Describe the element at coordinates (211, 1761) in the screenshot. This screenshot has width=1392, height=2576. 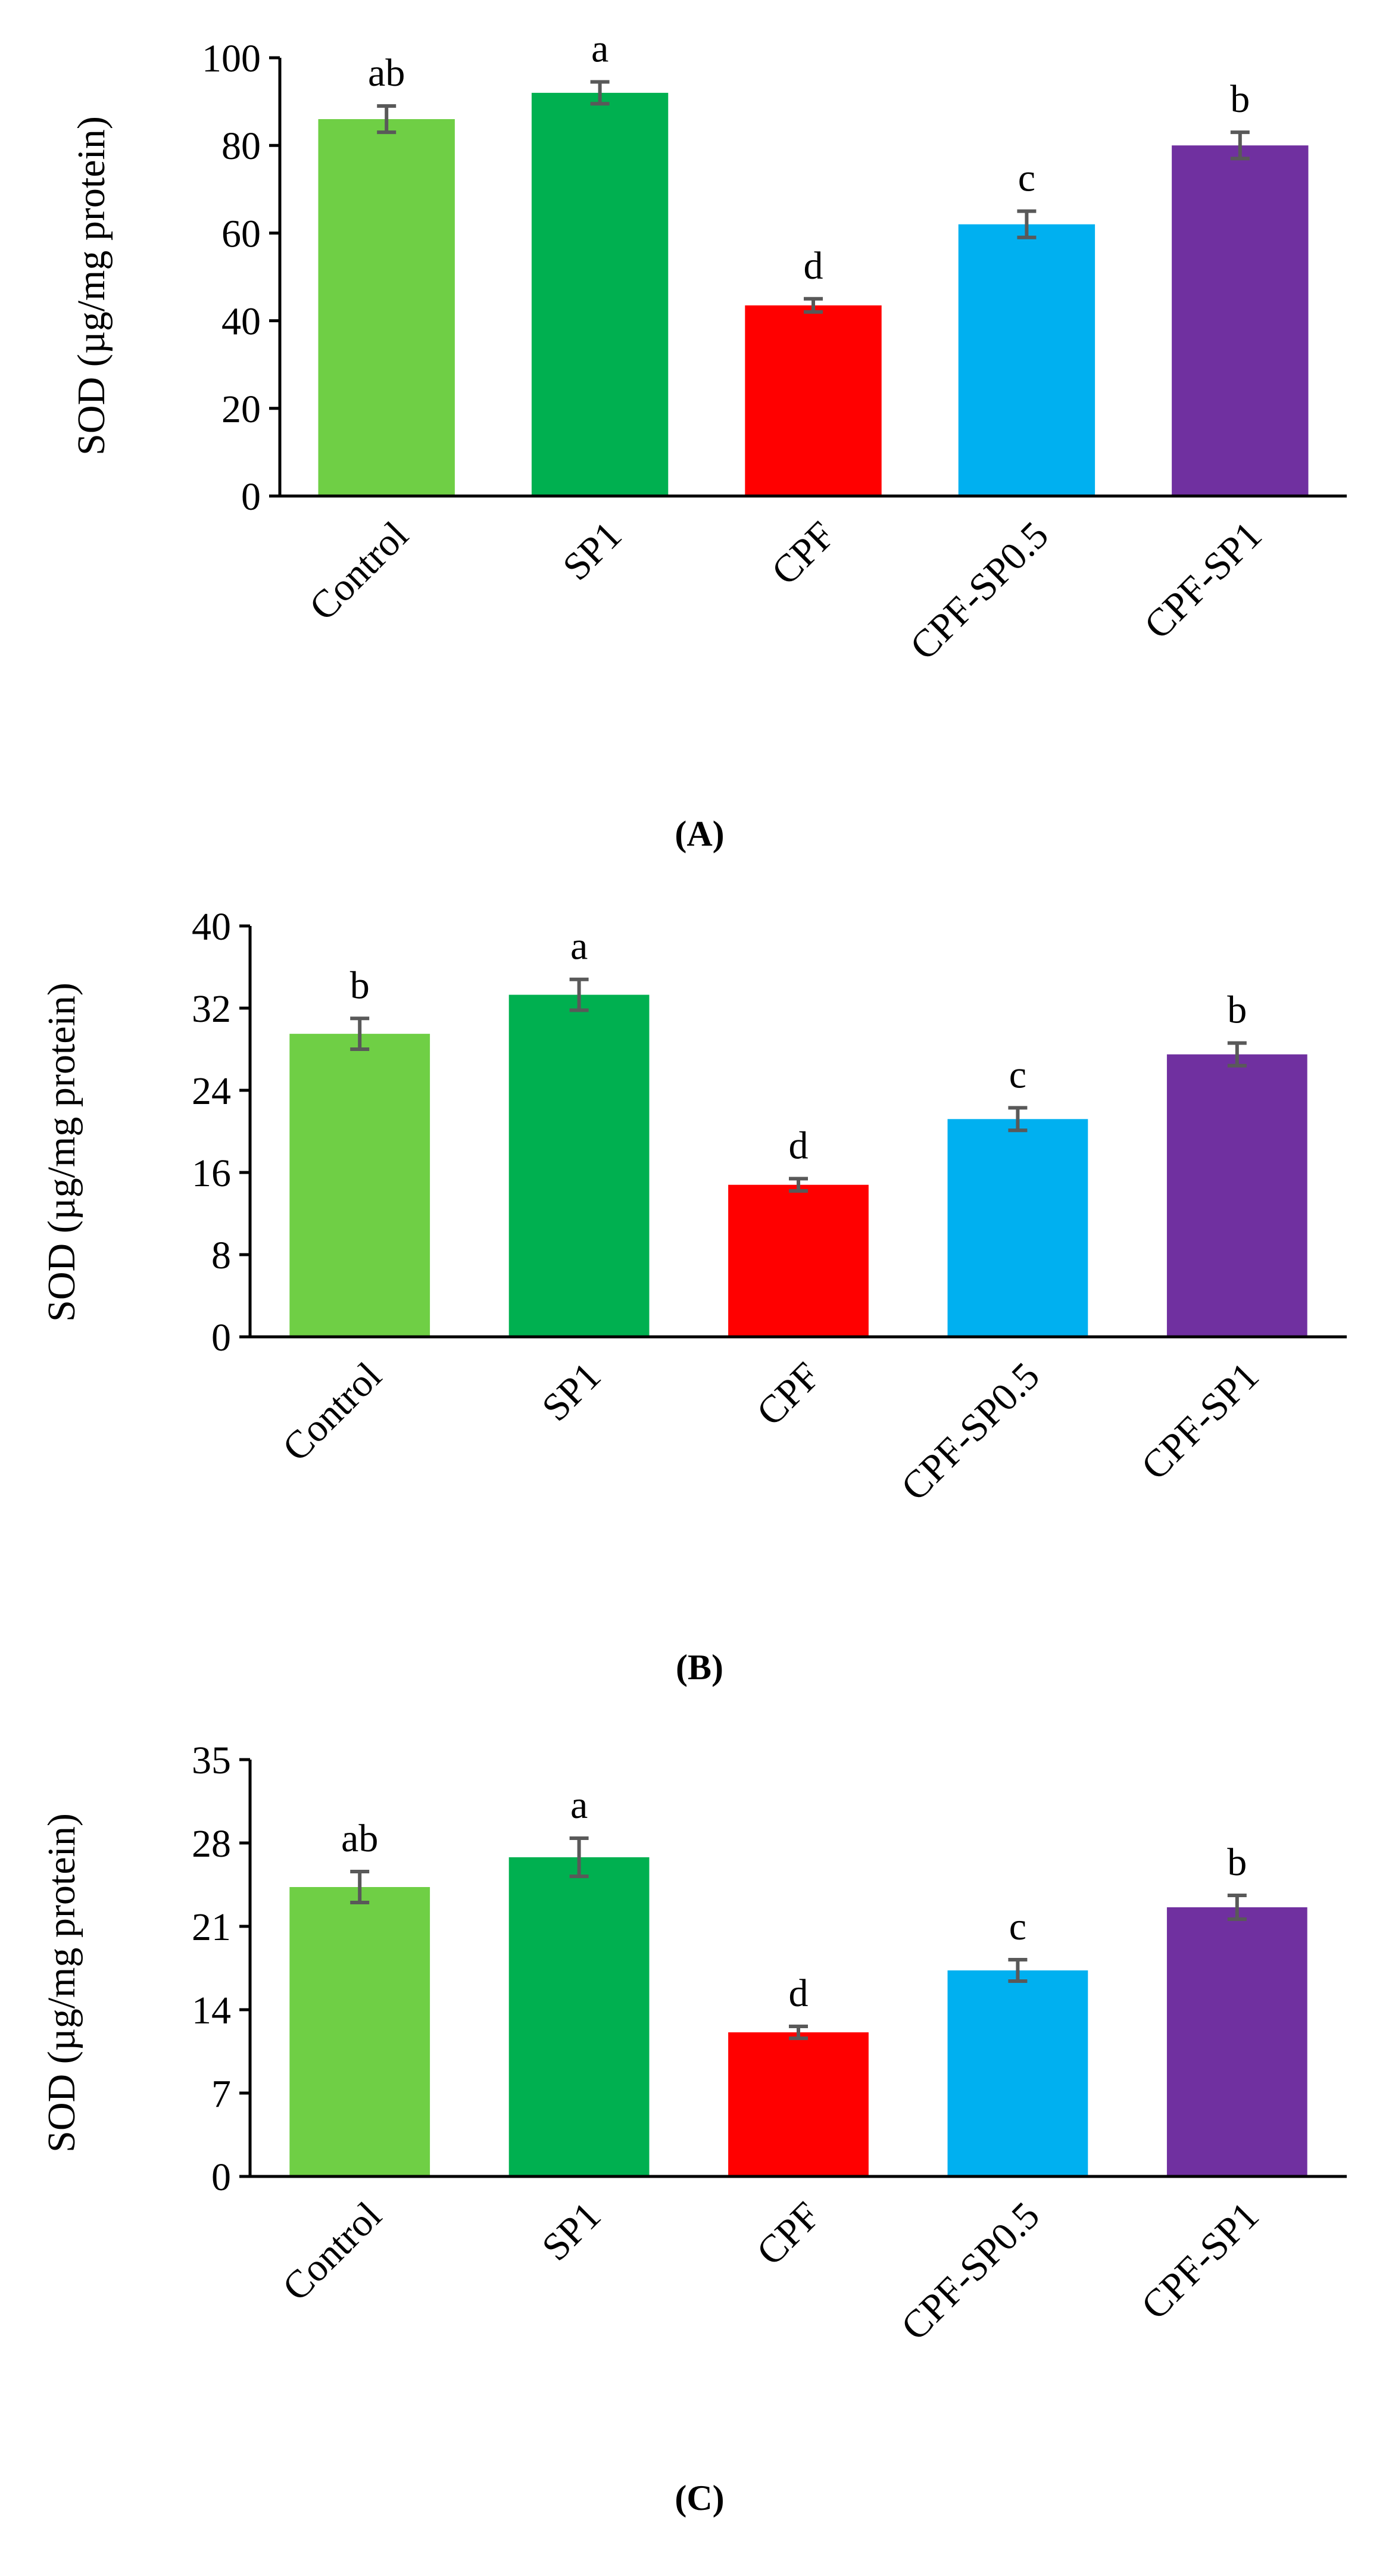
I see `y-tick-label: 35` at that location.